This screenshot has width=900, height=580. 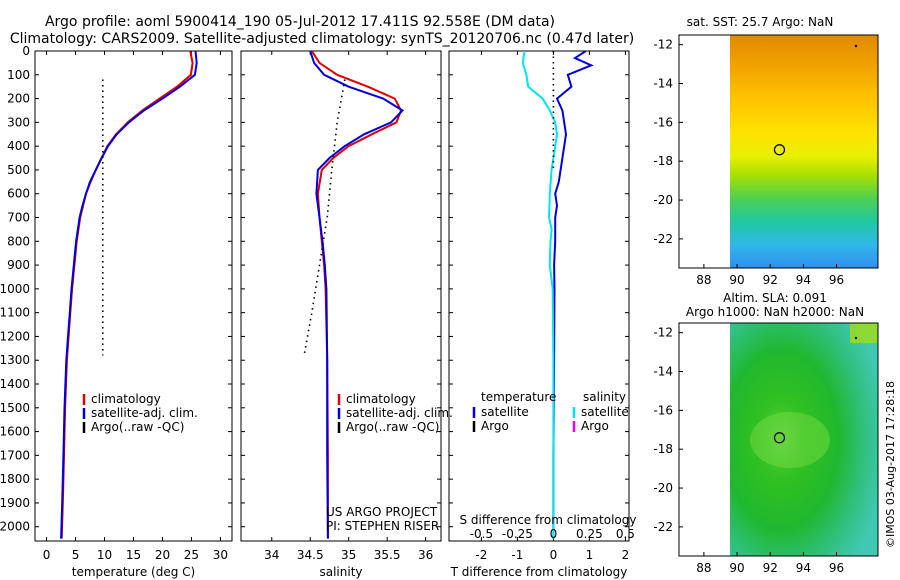 What do you see at coordinates (663, 488) in the screenshot?
I see `sla-map-ytick-label: -20` at bounding box center [663, 488].